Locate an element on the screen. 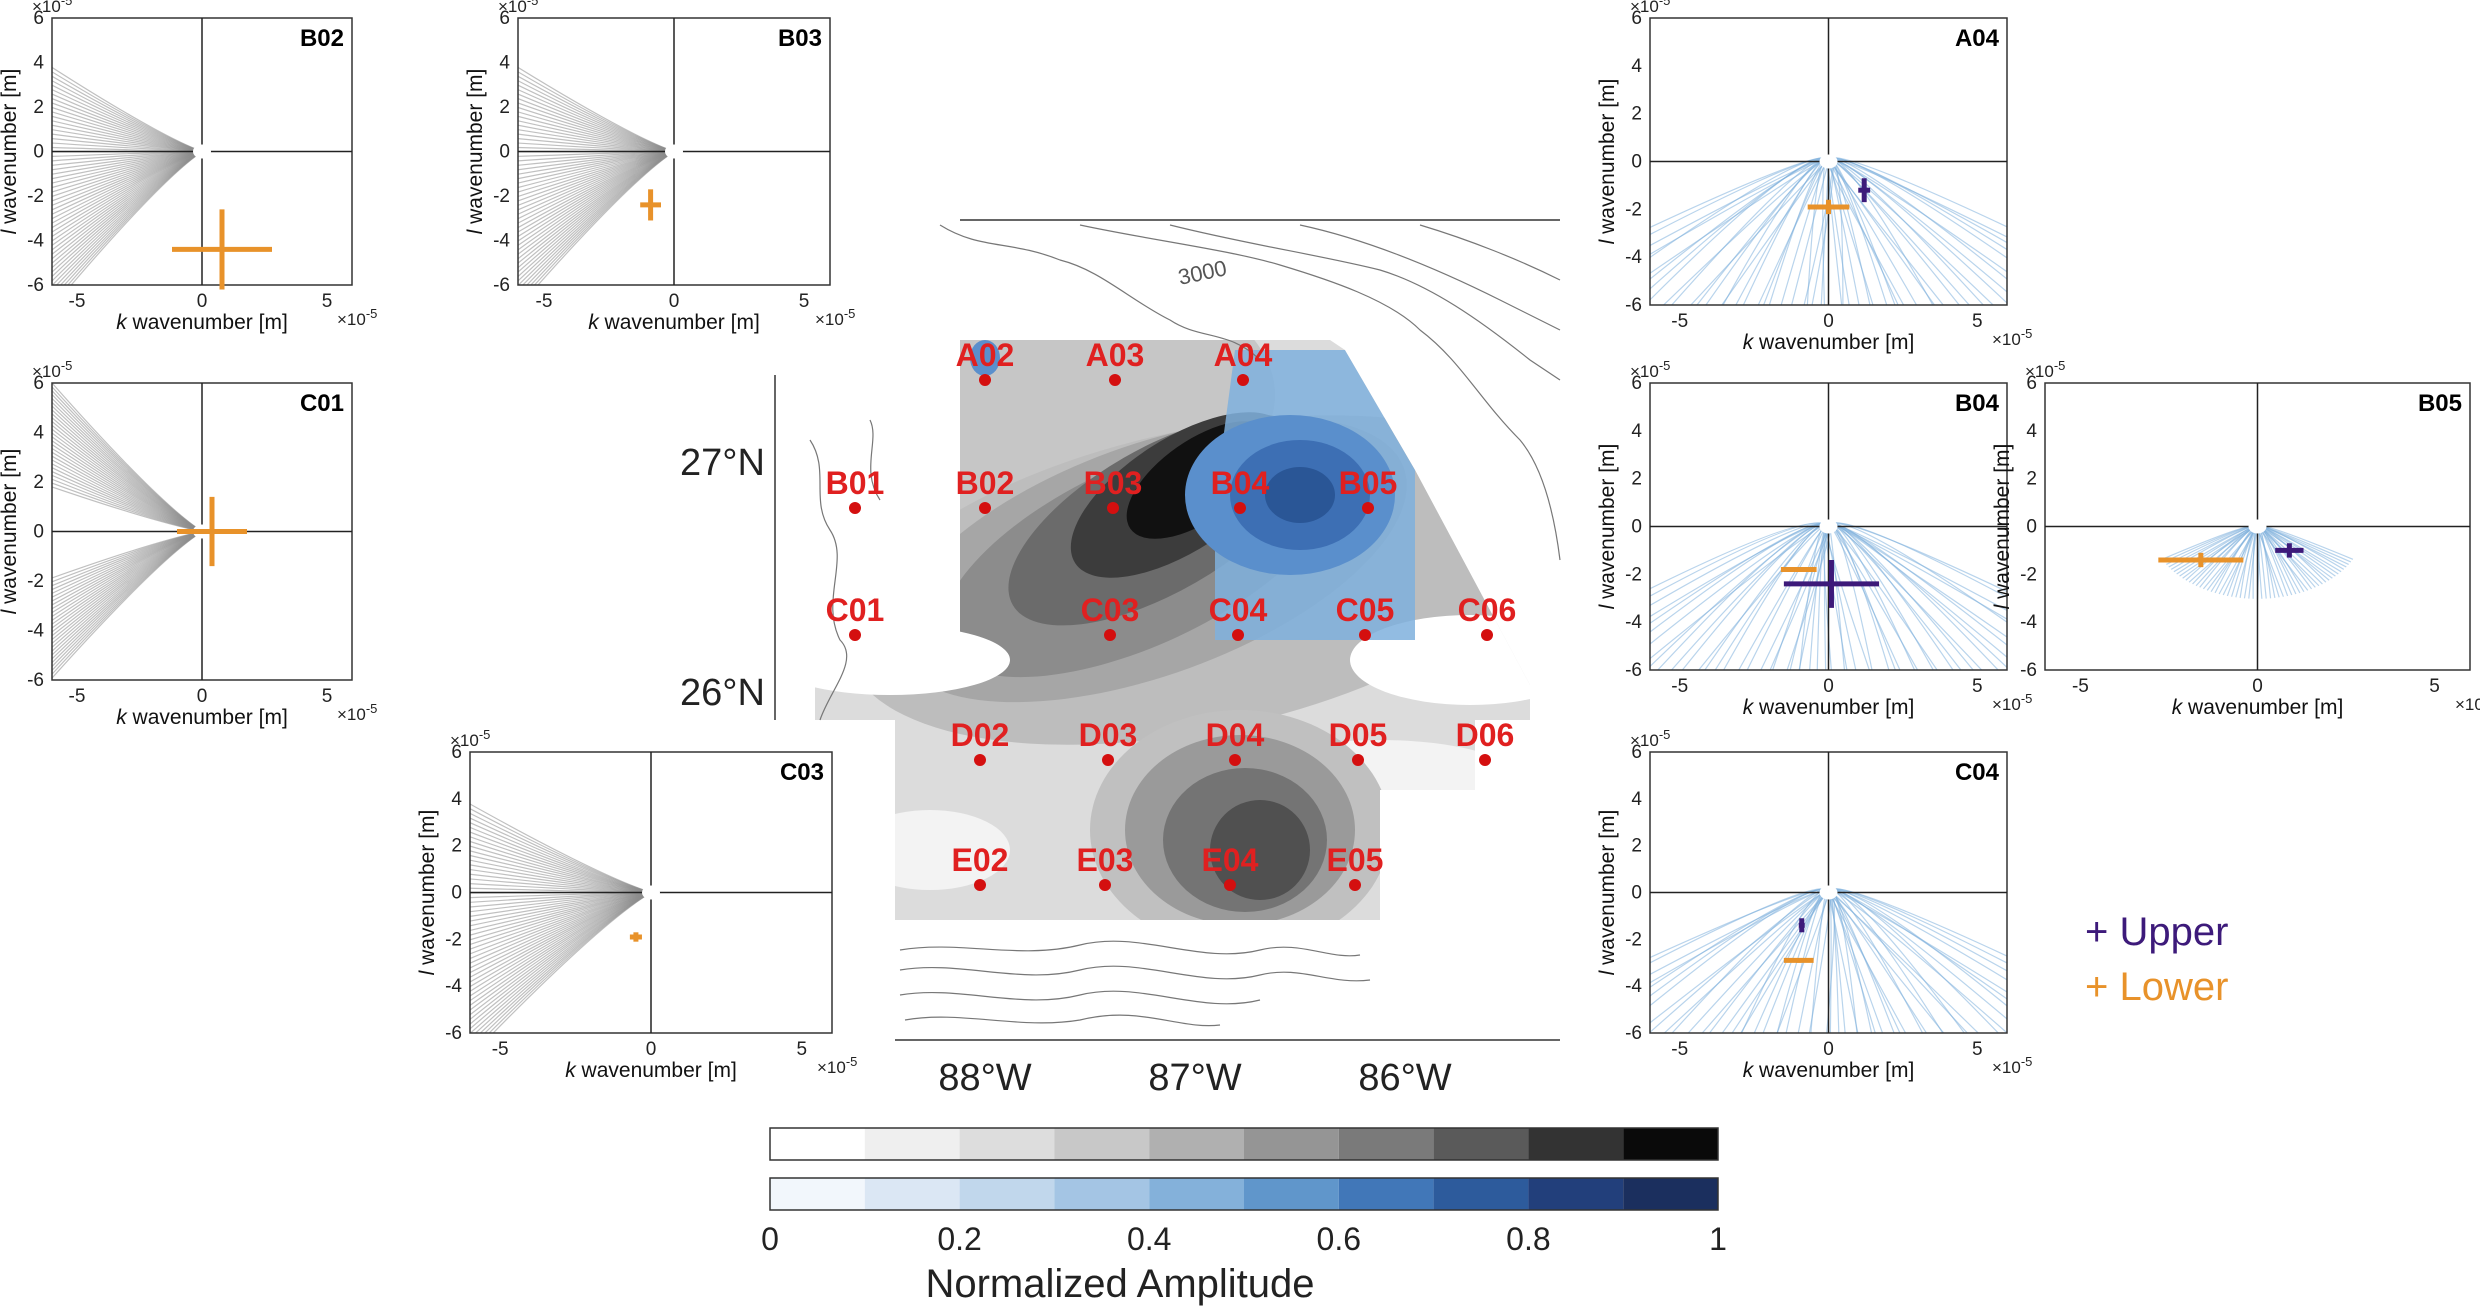 The height and width of the screenshot is (1313, 2480). station-label: C06 is located at coordinates (1487, 610).